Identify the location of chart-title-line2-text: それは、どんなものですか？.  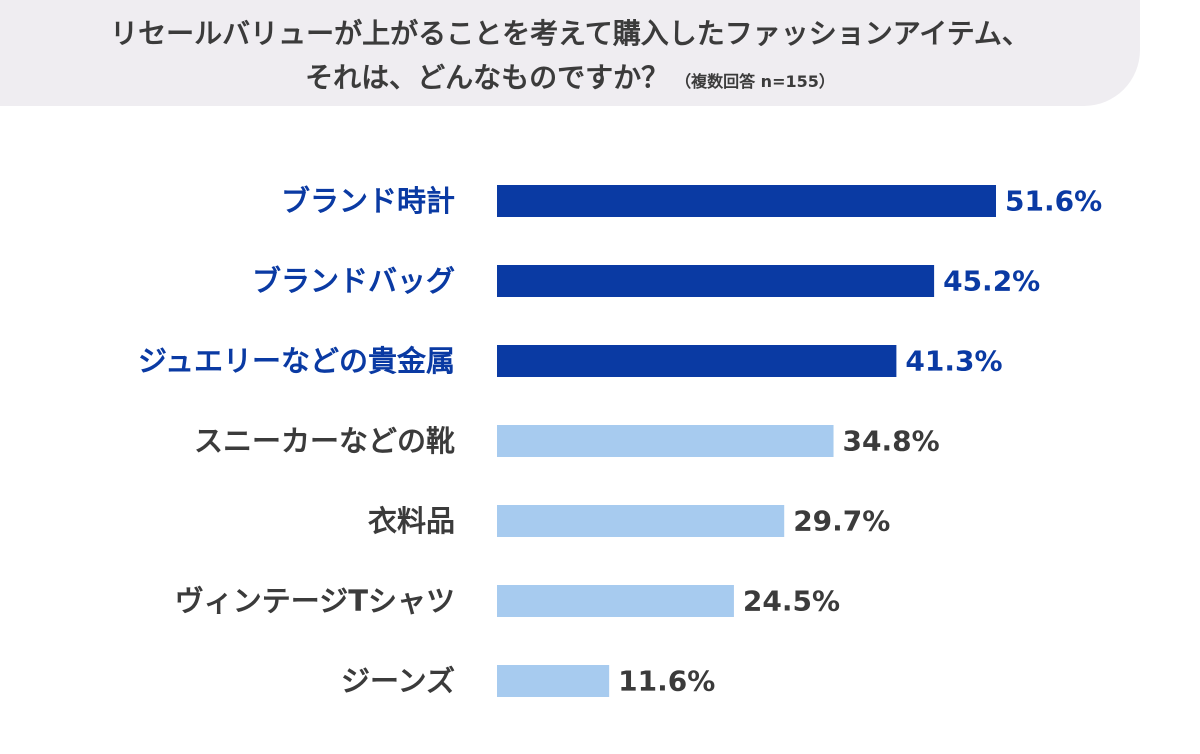
(487, 77).